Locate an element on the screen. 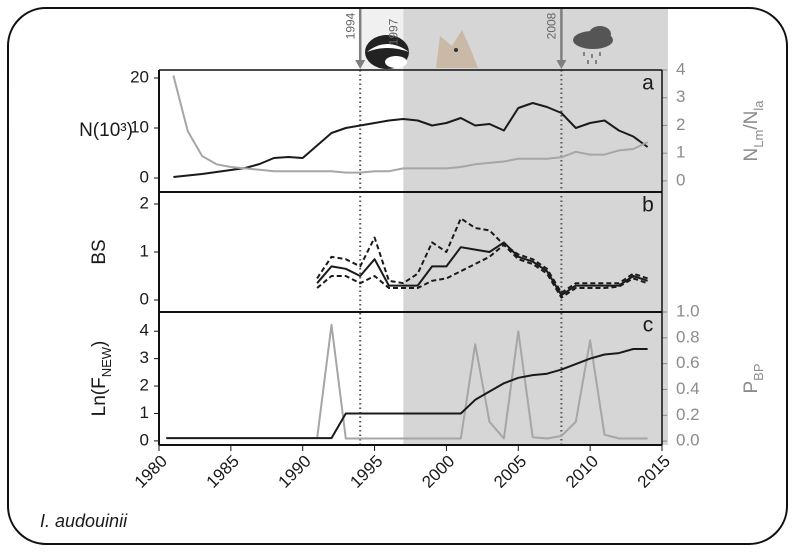 This screenshot has width=795, height=552. y-tick-label: 3 is located at coordinates (144, 357).